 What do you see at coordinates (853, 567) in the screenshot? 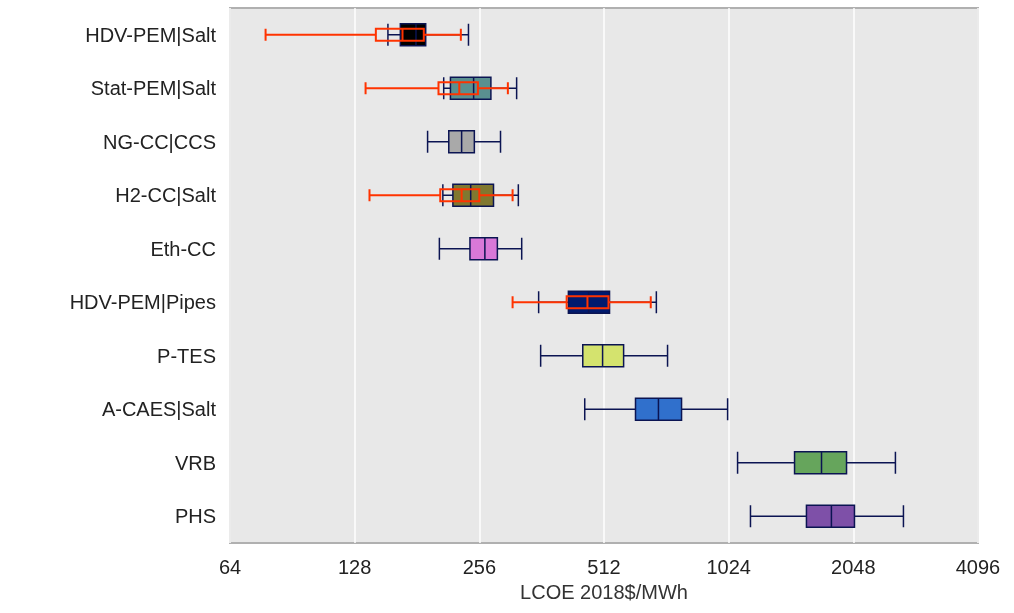
I see `x-tick-label: 2048` at bounding box center [853, 567].